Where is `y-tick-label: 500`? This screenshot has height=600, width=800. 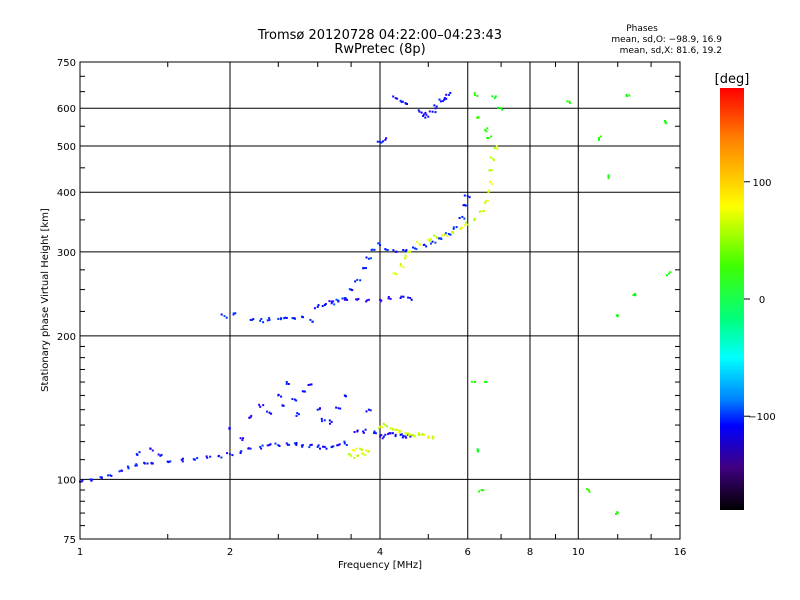
y-tick-label: 500 is located at coordinates (66, 147).